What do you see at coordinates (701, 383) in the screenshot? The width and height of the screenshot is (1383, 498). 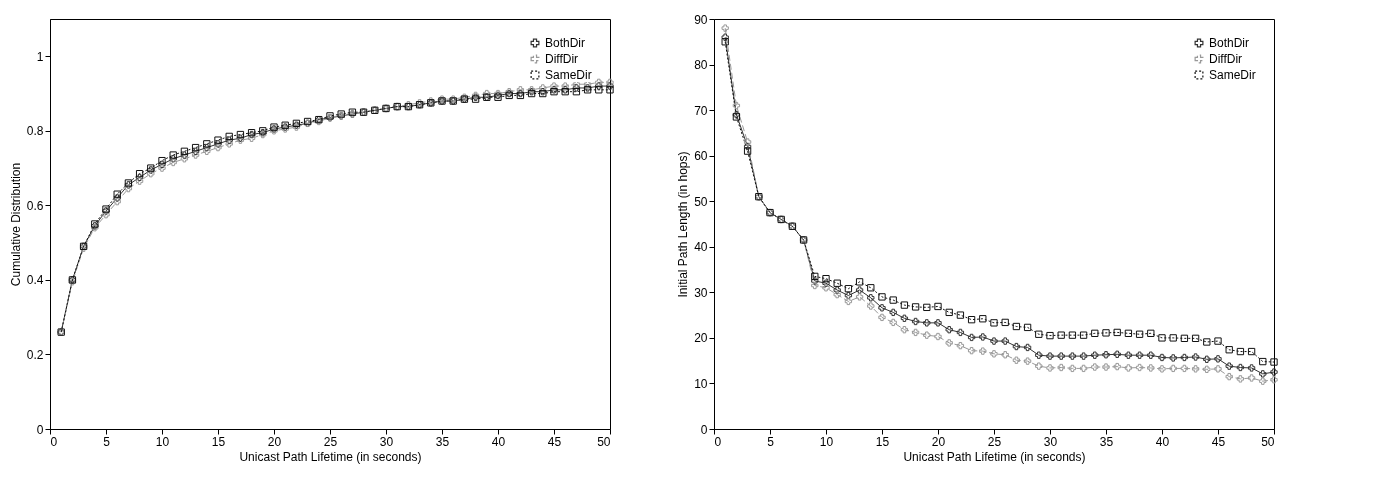 I see `y-tick-label: 10` at bounding box center [701, 383].